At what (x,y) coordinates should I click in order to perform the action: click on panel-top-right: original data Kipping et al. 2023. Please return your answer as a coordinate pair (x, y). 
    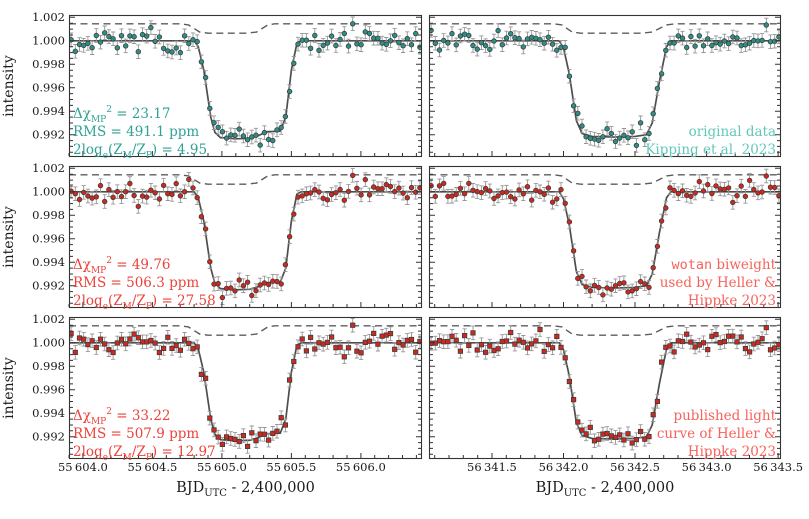
    Looking at the image, I should click on (605, 86).